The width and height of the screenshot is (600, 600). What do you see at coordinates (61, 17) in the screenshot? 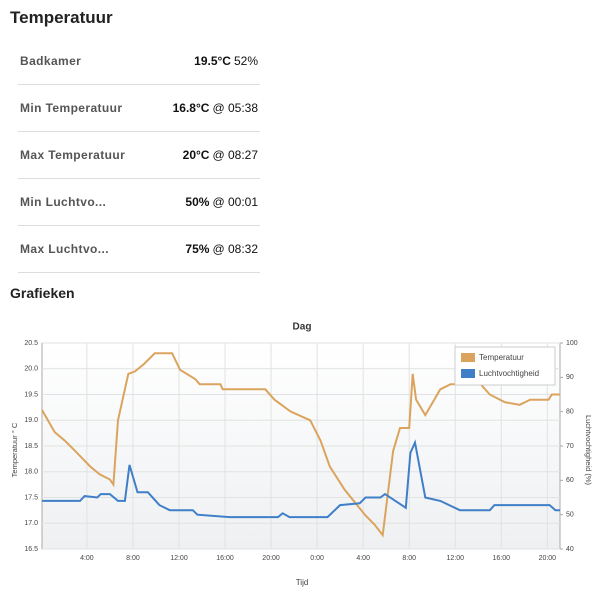
I see `card-title: Temperatuur` at bounding box center [61, 17].